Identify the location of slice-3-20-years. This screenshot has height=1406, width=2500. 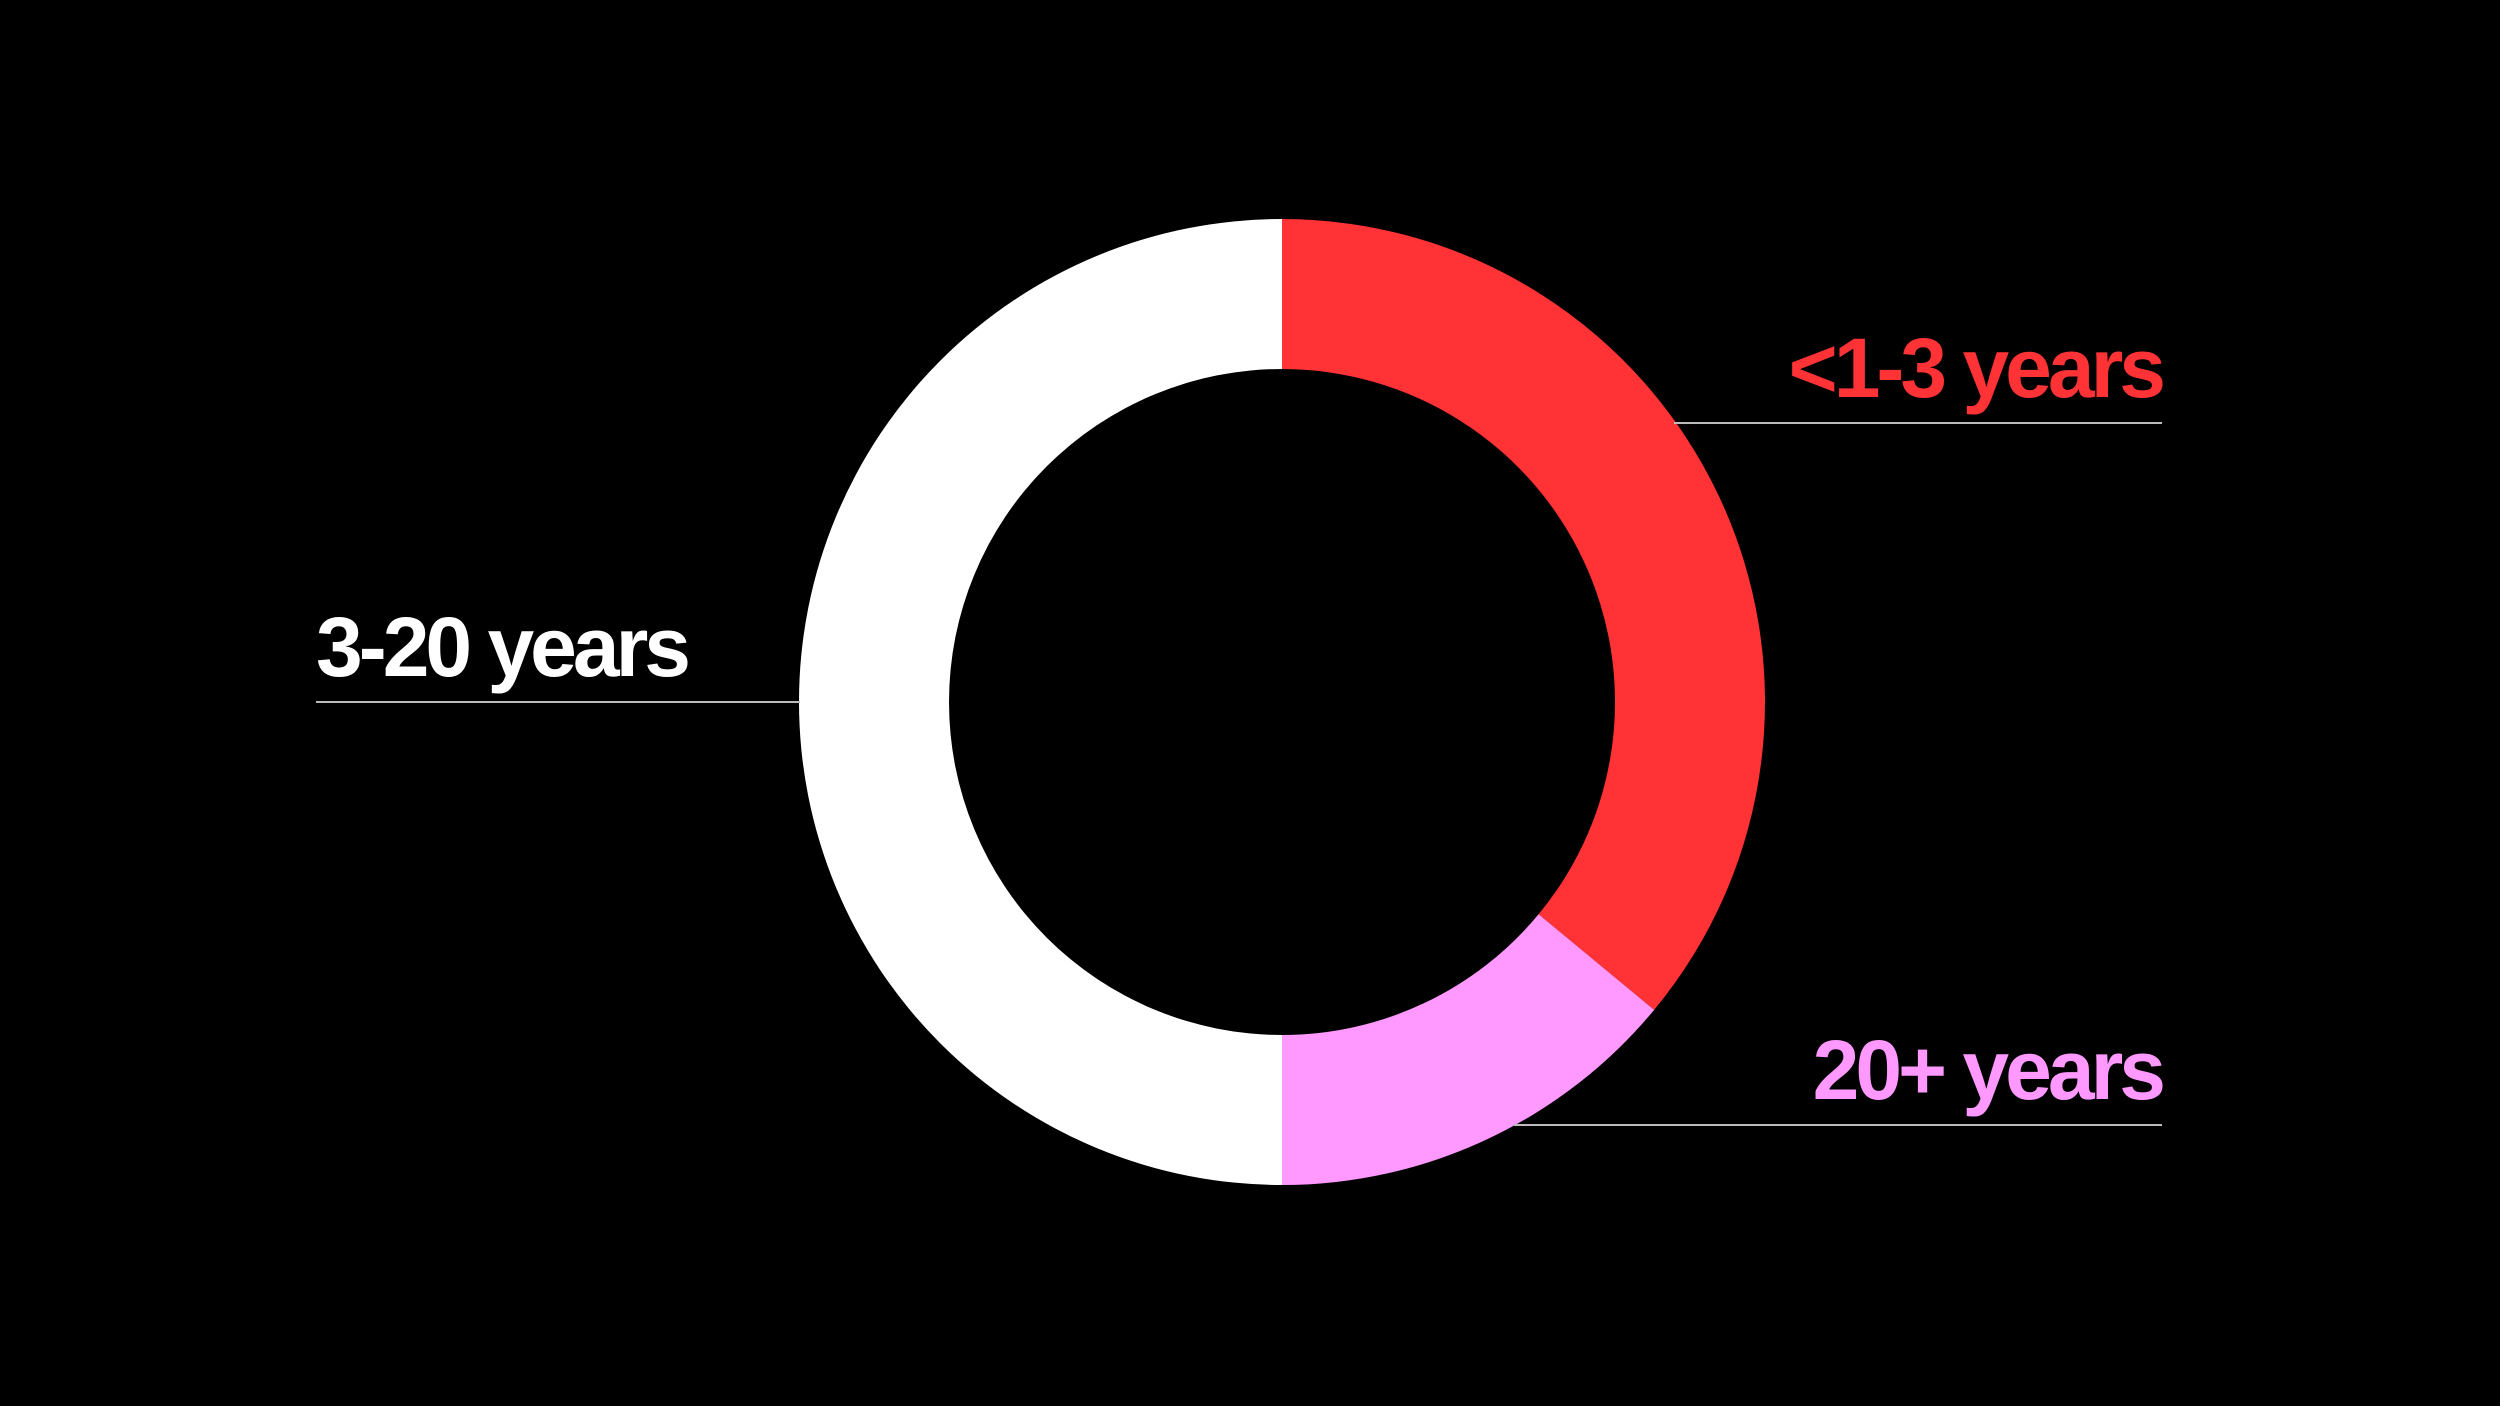
(1040, 702).